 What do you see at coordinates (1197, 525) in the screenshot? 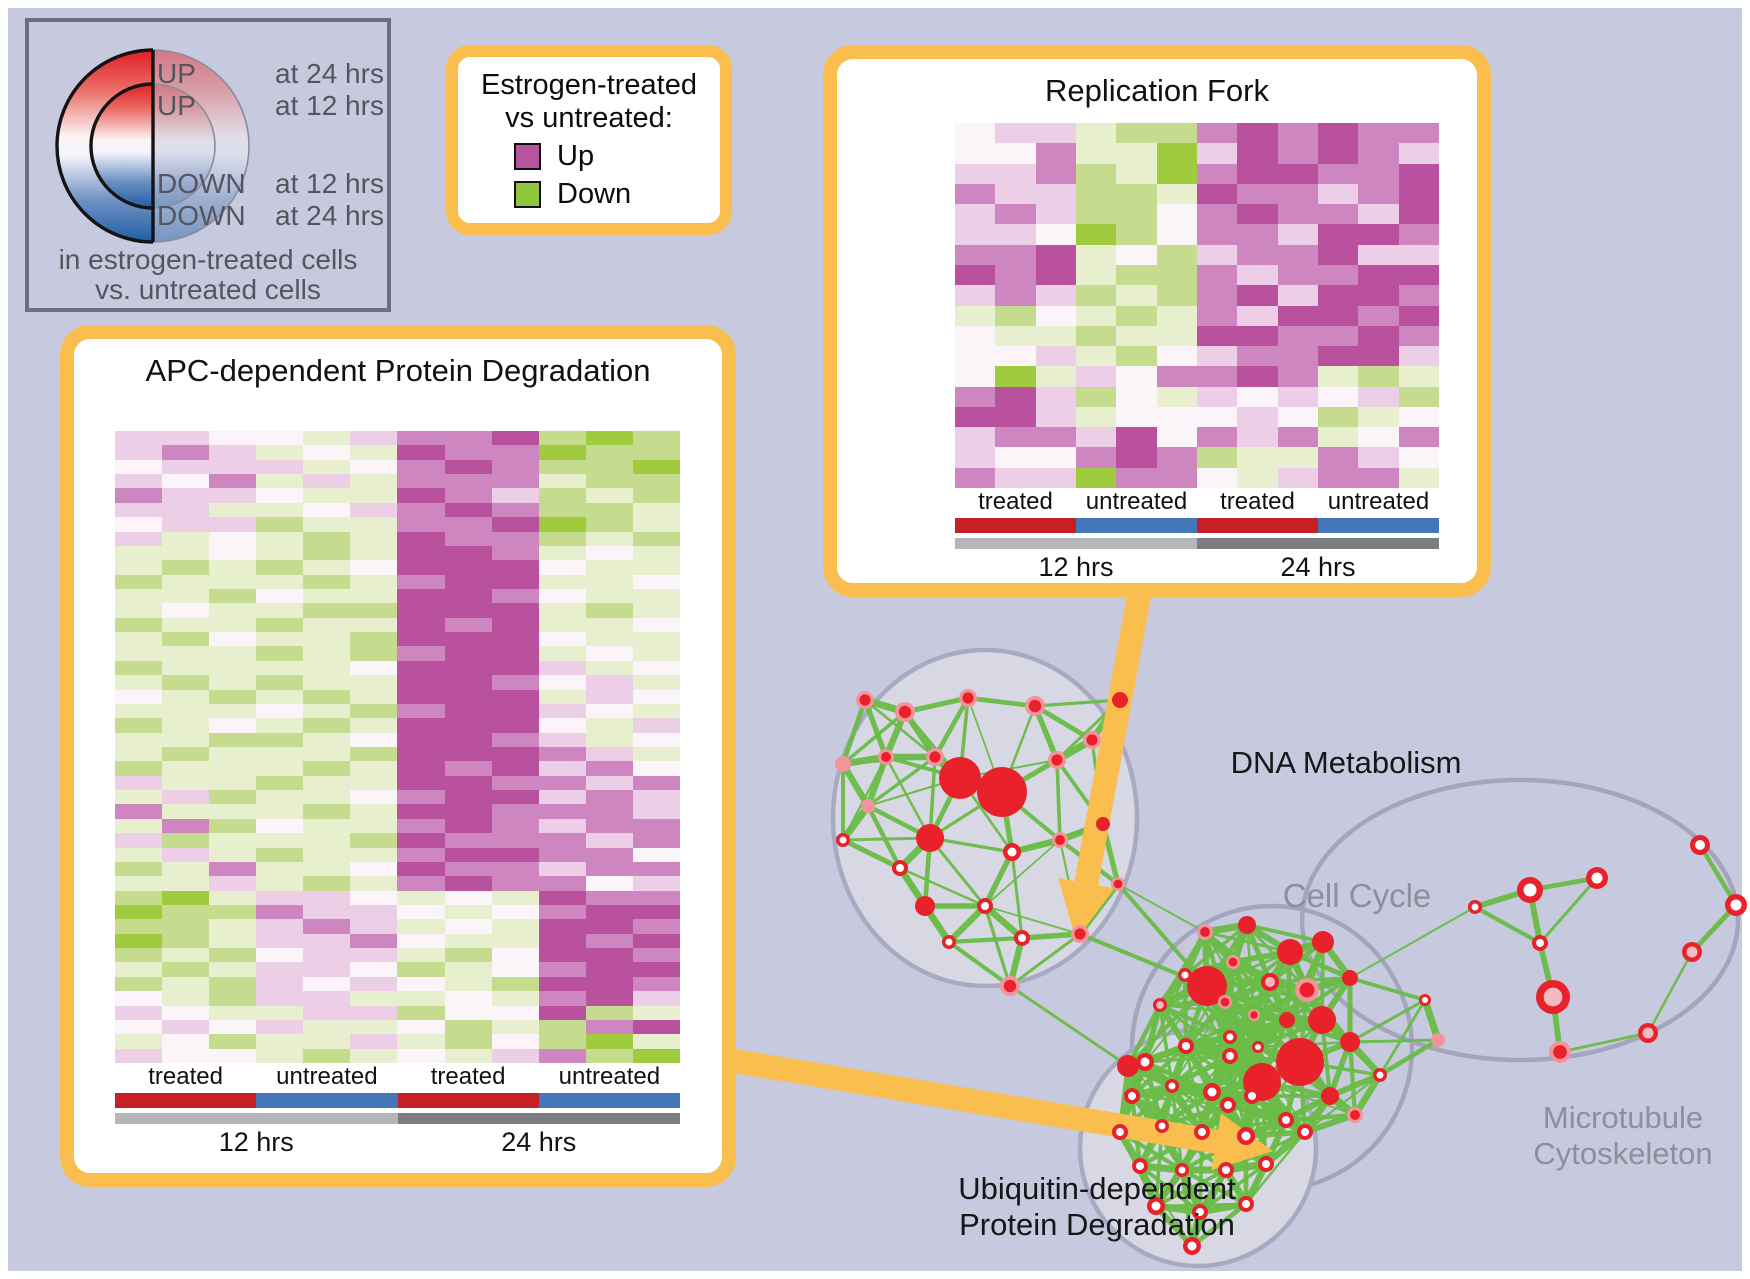
I see `condition-color-bar` at bounding box center [1197, 525].